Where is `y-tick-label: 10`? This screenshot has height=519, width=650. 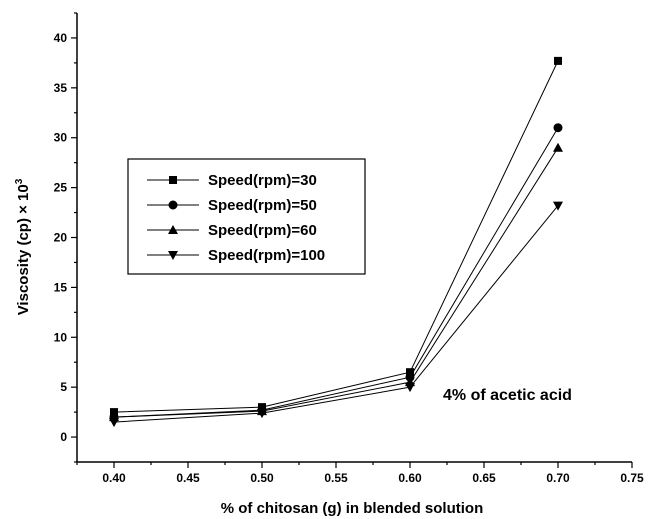
y-tick-label: 10 is located at coordinates (61, 337).